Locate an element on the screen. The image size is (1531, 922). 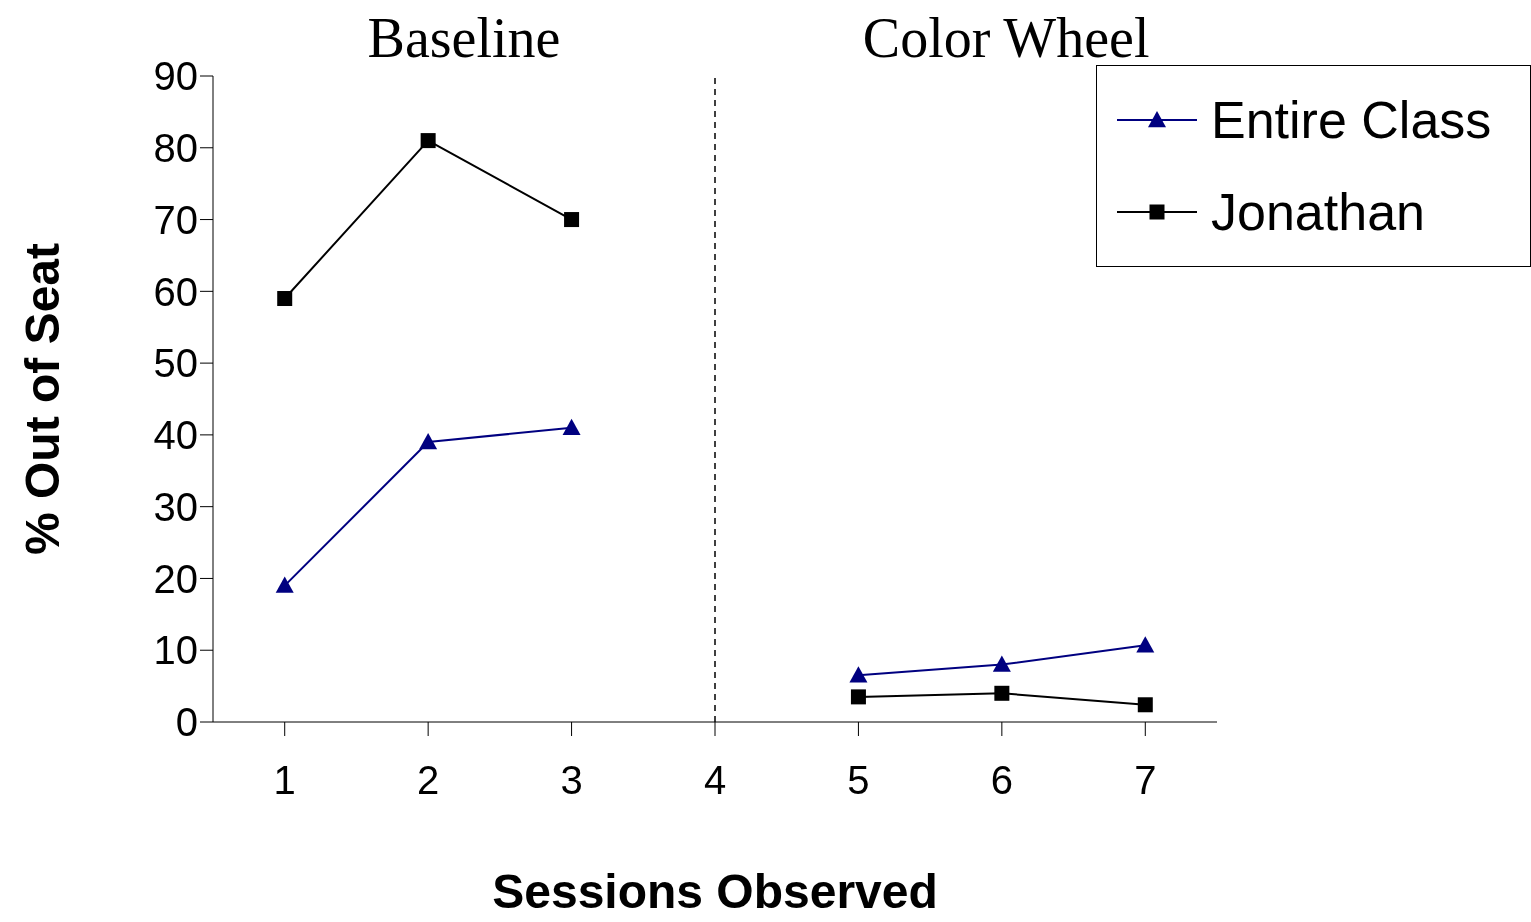
y-tick-label: 30 is located at coordinates (175, 506).